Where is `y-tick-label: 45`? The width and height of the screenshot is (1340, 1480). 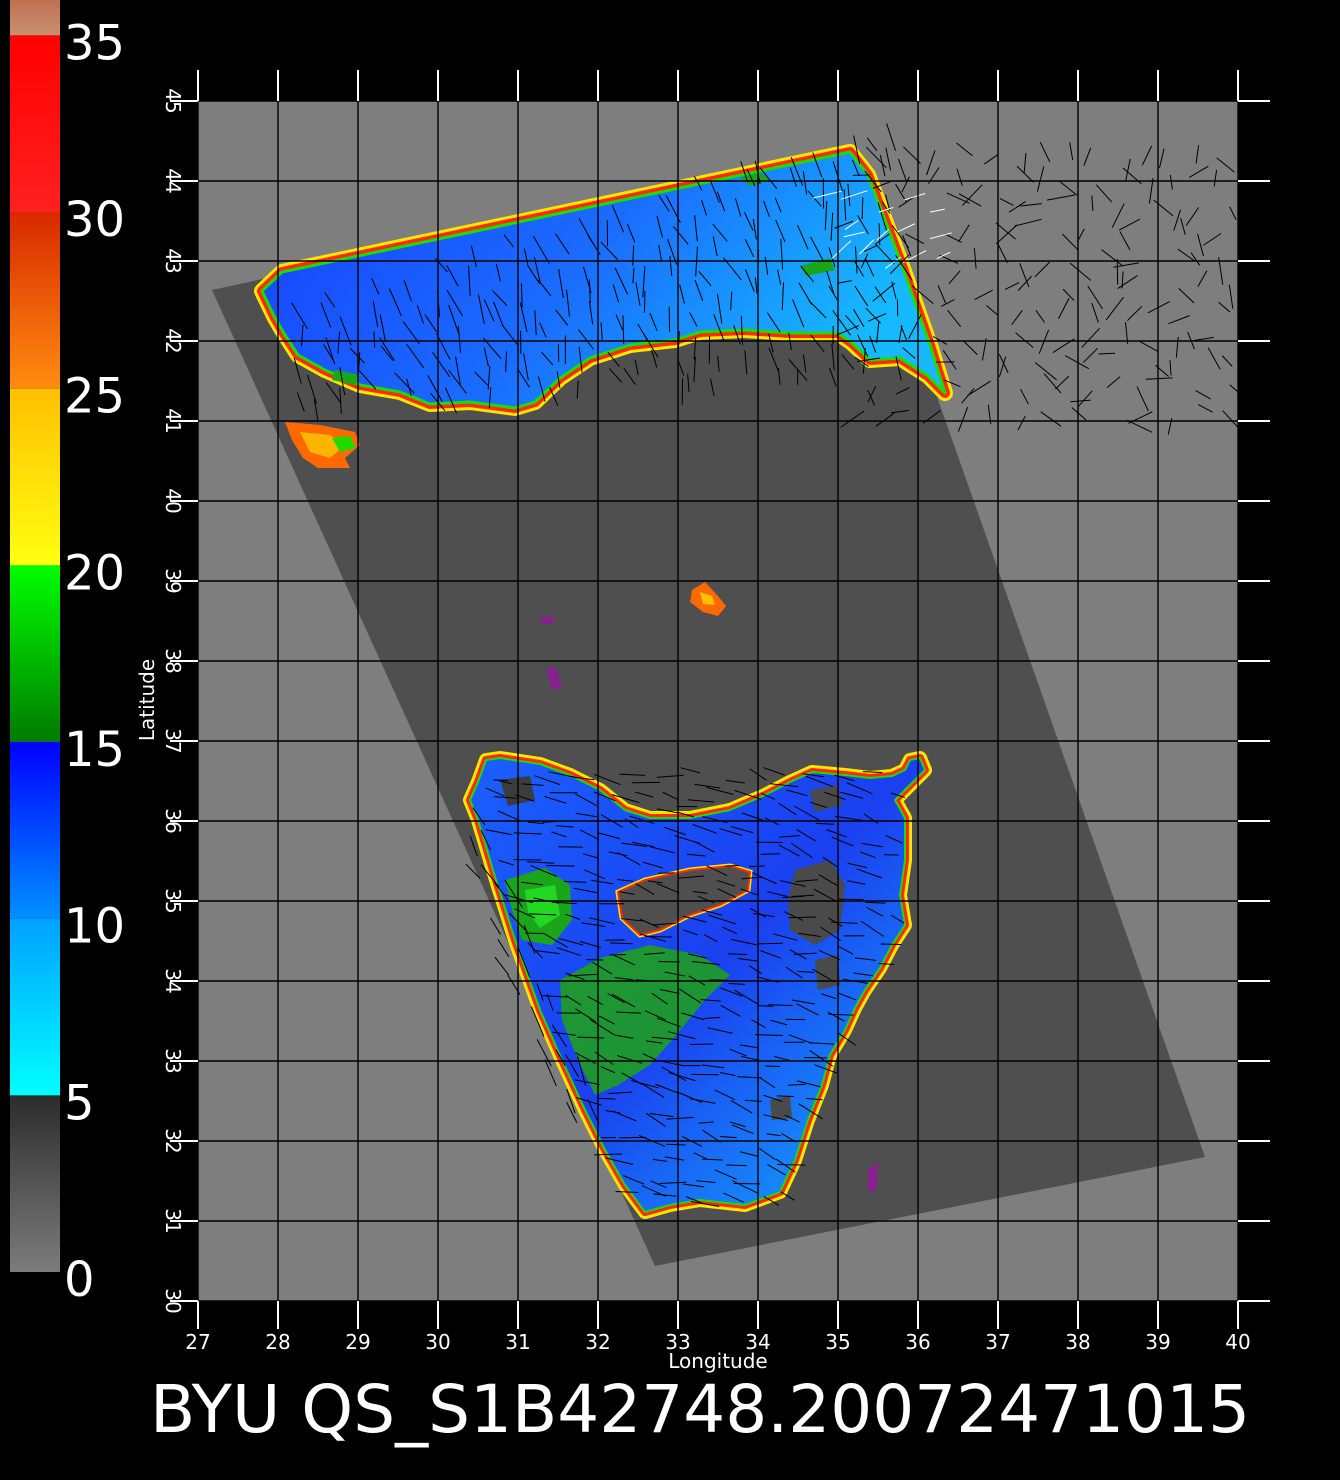
y-tick-label: 45 is located at coordinates (173, 100).